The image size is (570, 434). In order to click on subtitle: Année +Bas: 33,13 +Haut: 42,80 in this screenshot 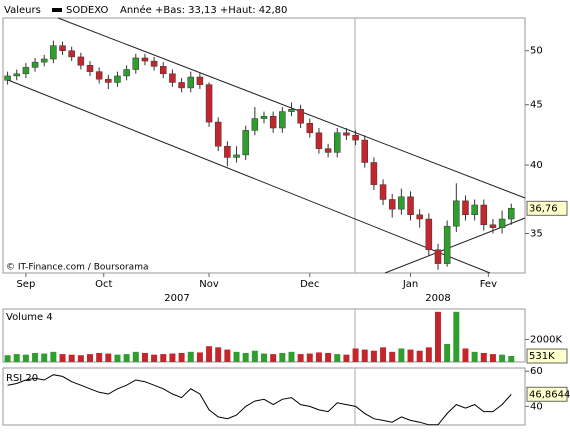, I will do `click(203, 10)`.